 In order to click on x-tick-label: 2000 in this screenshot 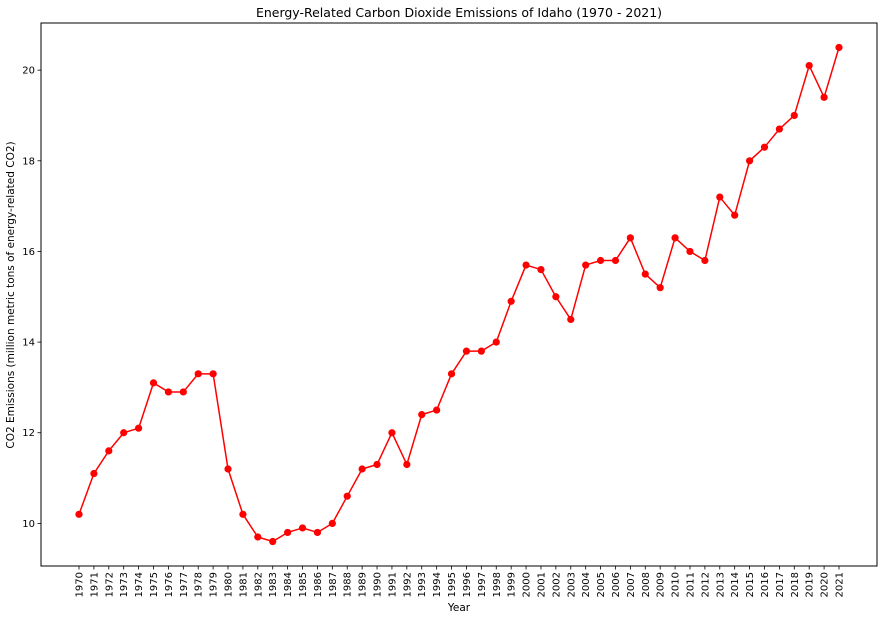, I will do `click(527, 584)`.